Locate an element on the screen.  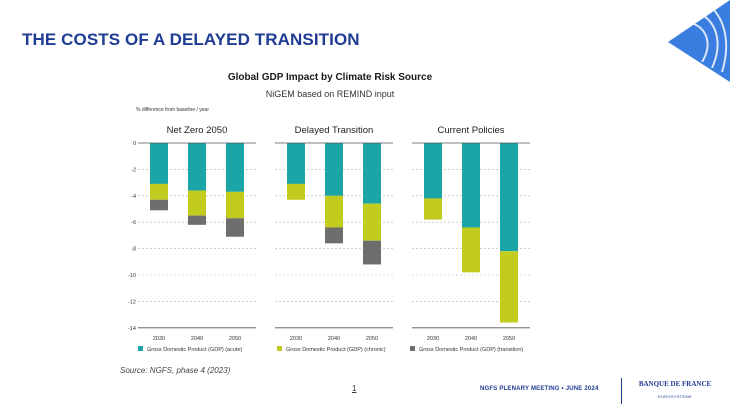
legend-label: Gross Domestic Product (GDP) (acute) is located at coordinates (195, 350).